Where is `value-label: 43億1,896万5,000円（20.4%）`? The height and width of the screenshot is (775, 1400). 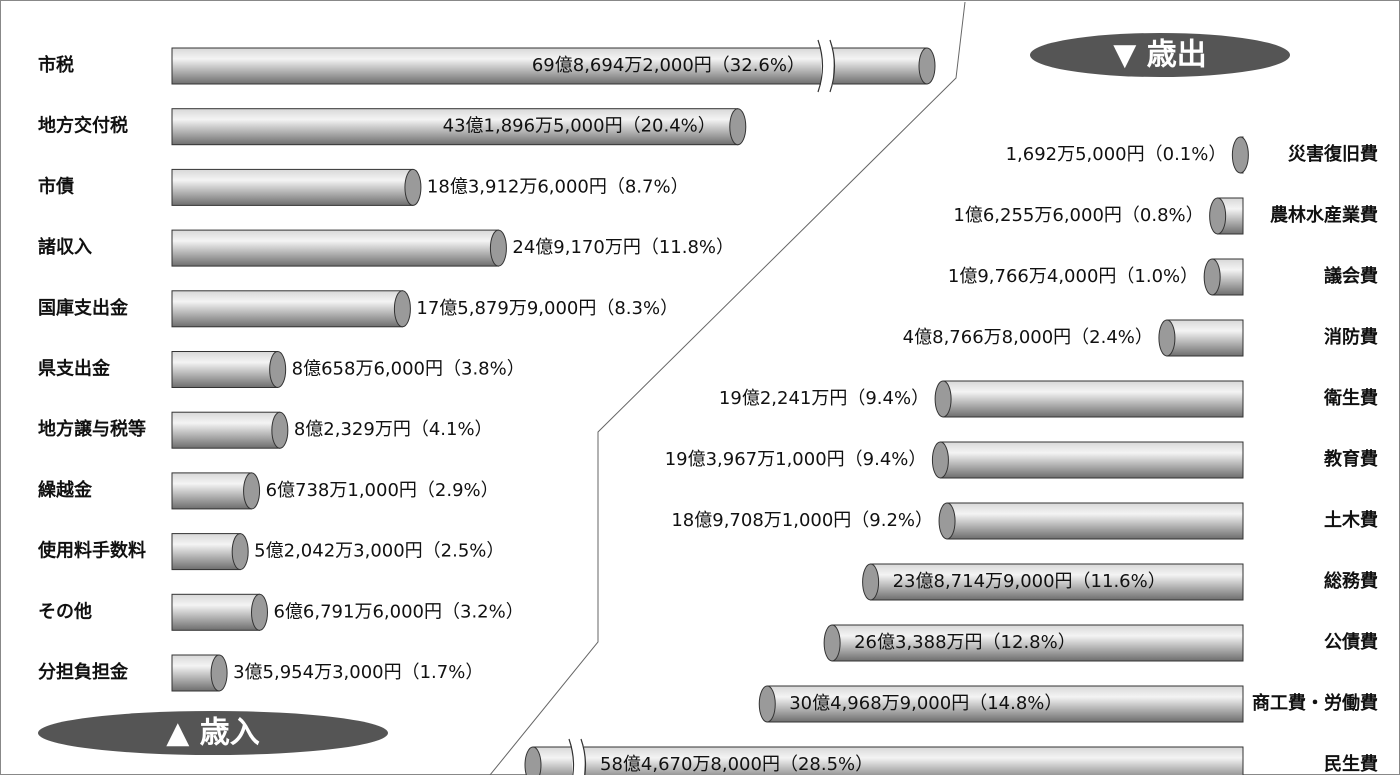 value-label: 43億1,896万5,000円（20.4%） is located at coordinates (579, 126).